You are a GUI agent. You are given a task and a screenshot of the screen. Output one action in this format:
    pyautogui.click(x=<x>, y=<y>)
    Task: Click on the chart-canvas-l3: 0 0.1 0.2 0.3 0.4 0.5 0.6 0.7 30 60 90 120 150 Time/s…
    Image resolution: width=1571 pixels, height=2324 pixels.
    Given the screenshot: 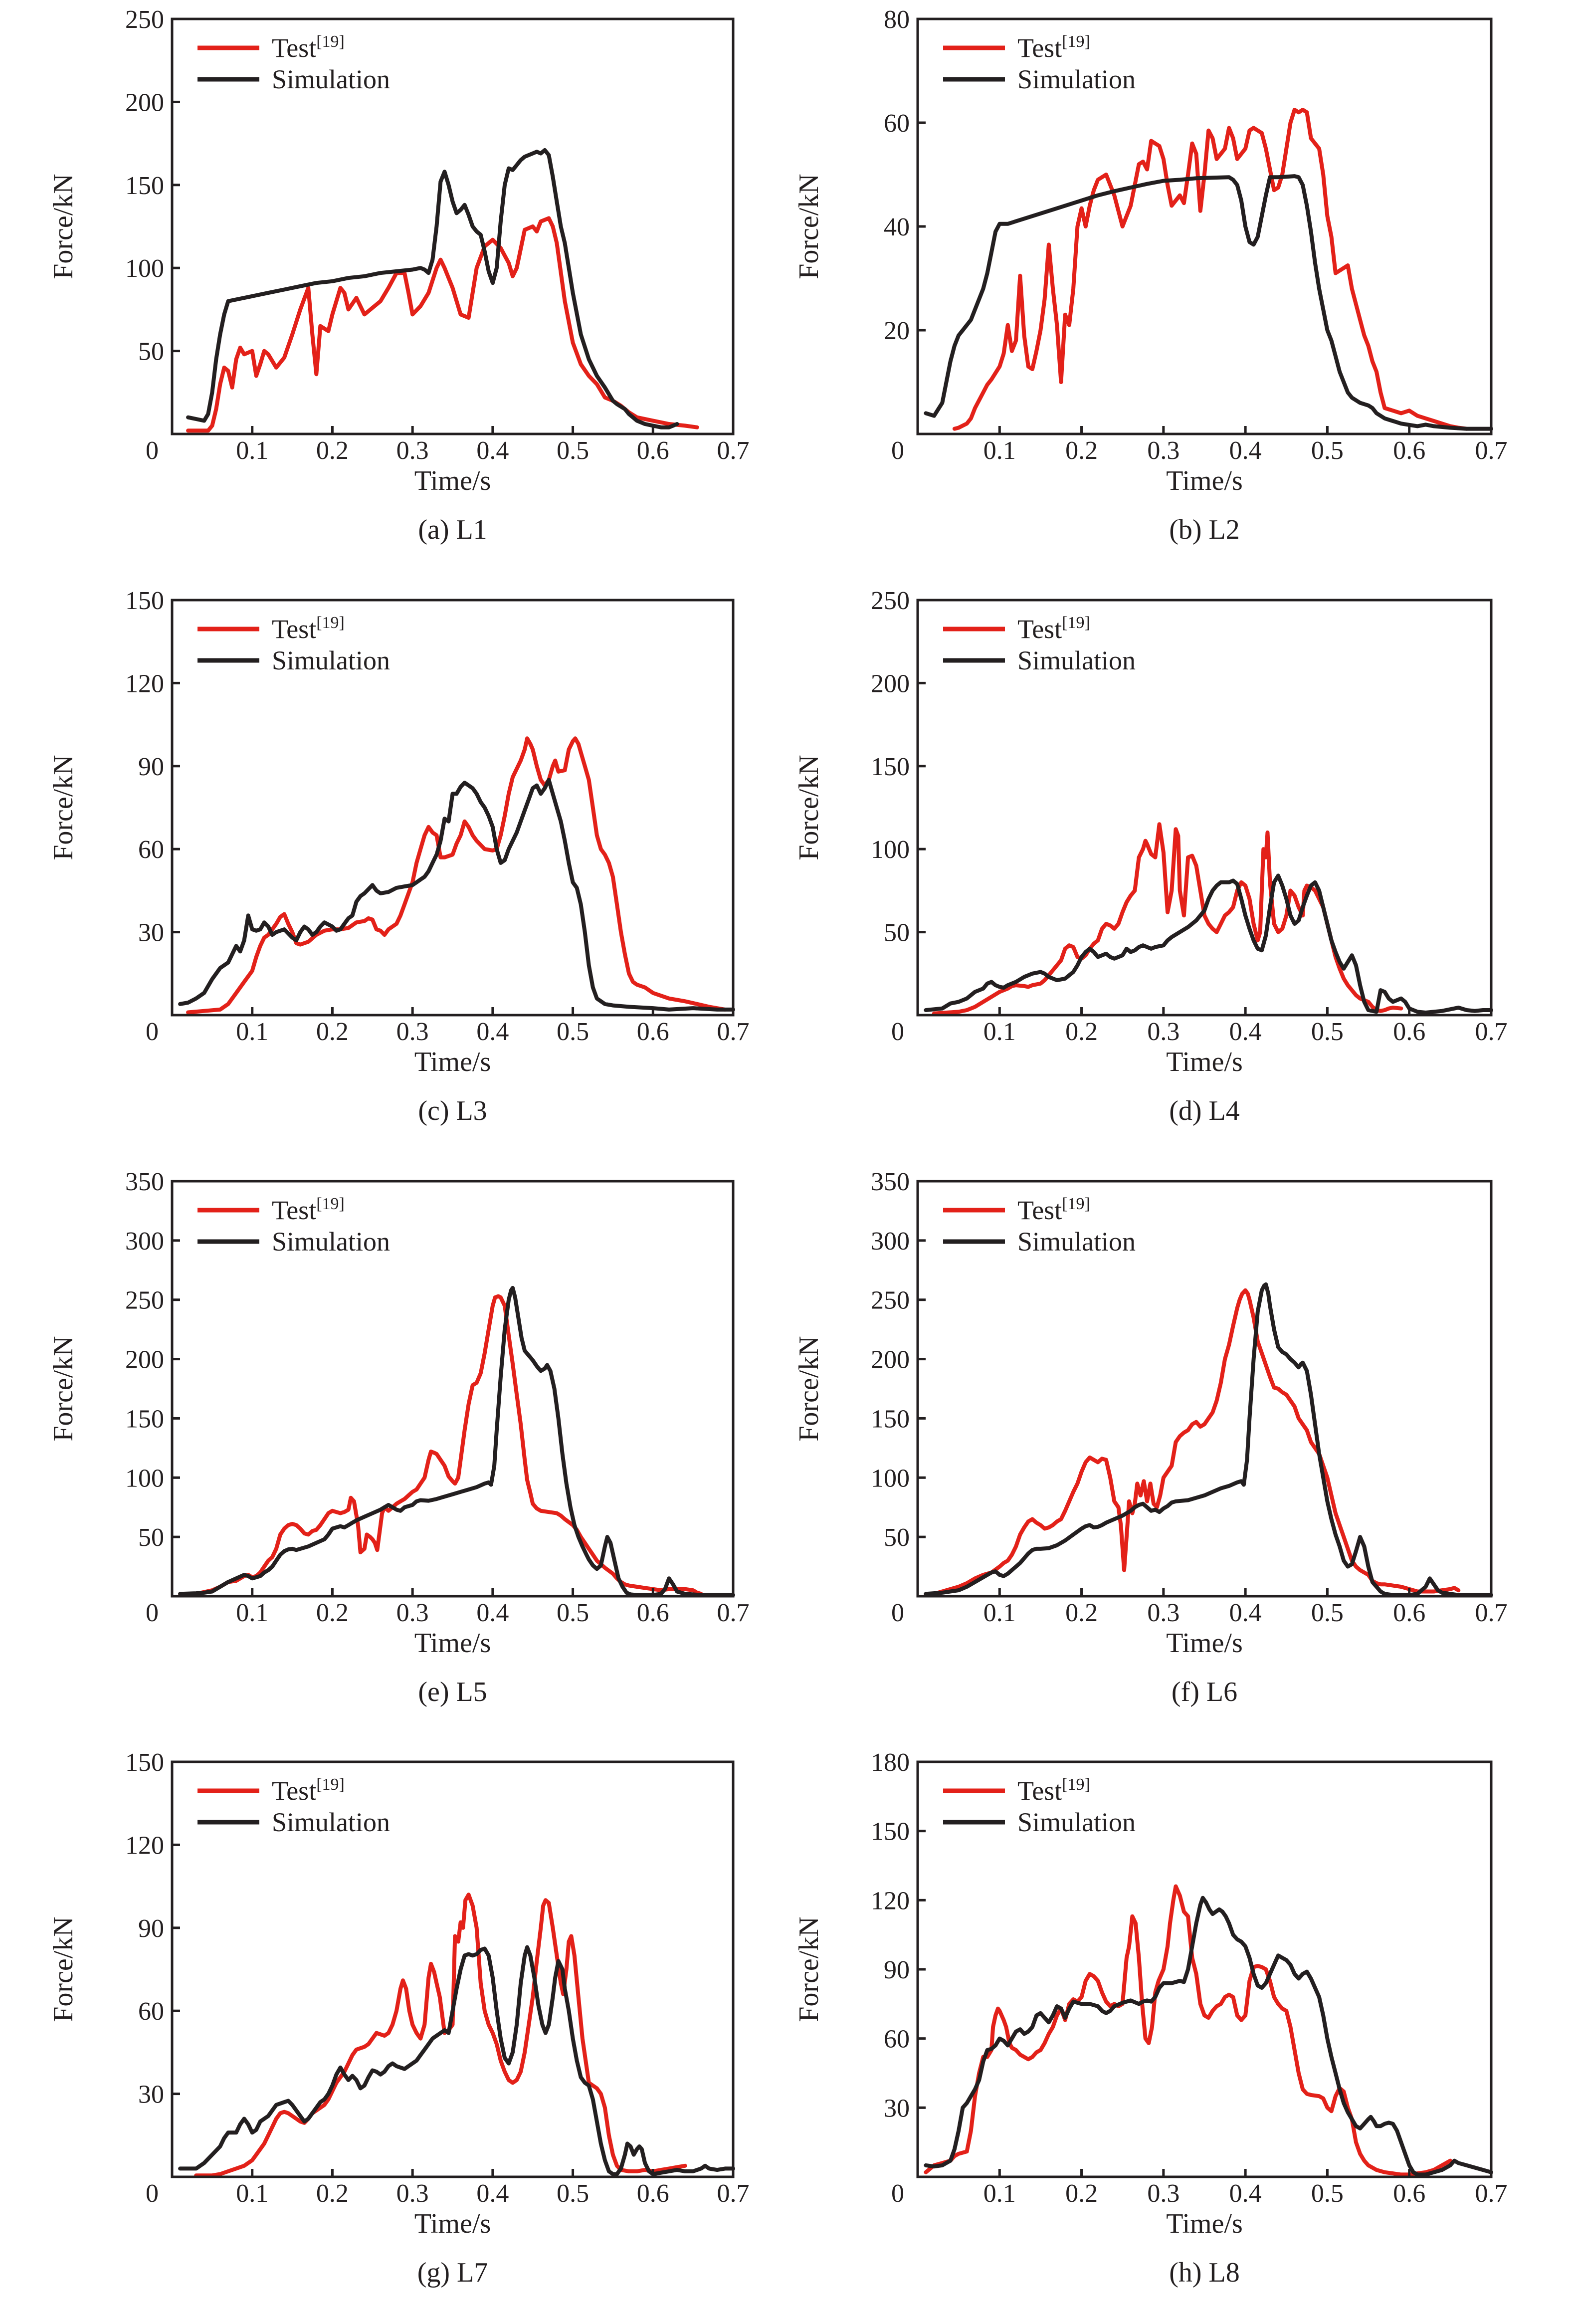 What is the action you would take?
    pyautogui.click(x=399, y=832)
    